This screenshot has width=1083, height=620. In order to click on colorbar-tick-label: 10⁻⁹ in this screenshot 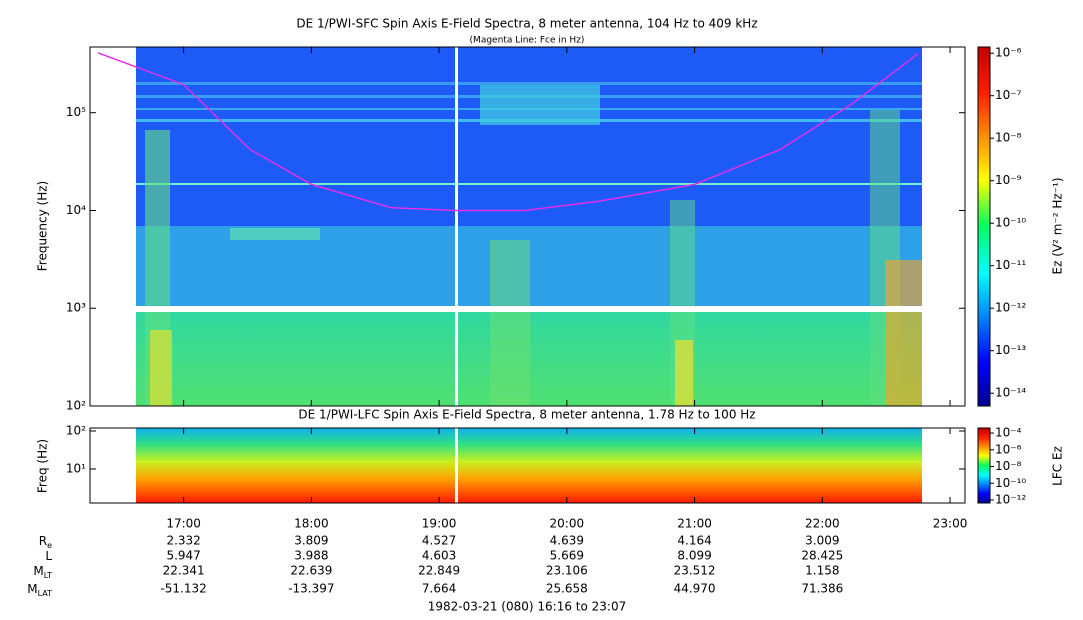, I will do `click(1008, 180)`.